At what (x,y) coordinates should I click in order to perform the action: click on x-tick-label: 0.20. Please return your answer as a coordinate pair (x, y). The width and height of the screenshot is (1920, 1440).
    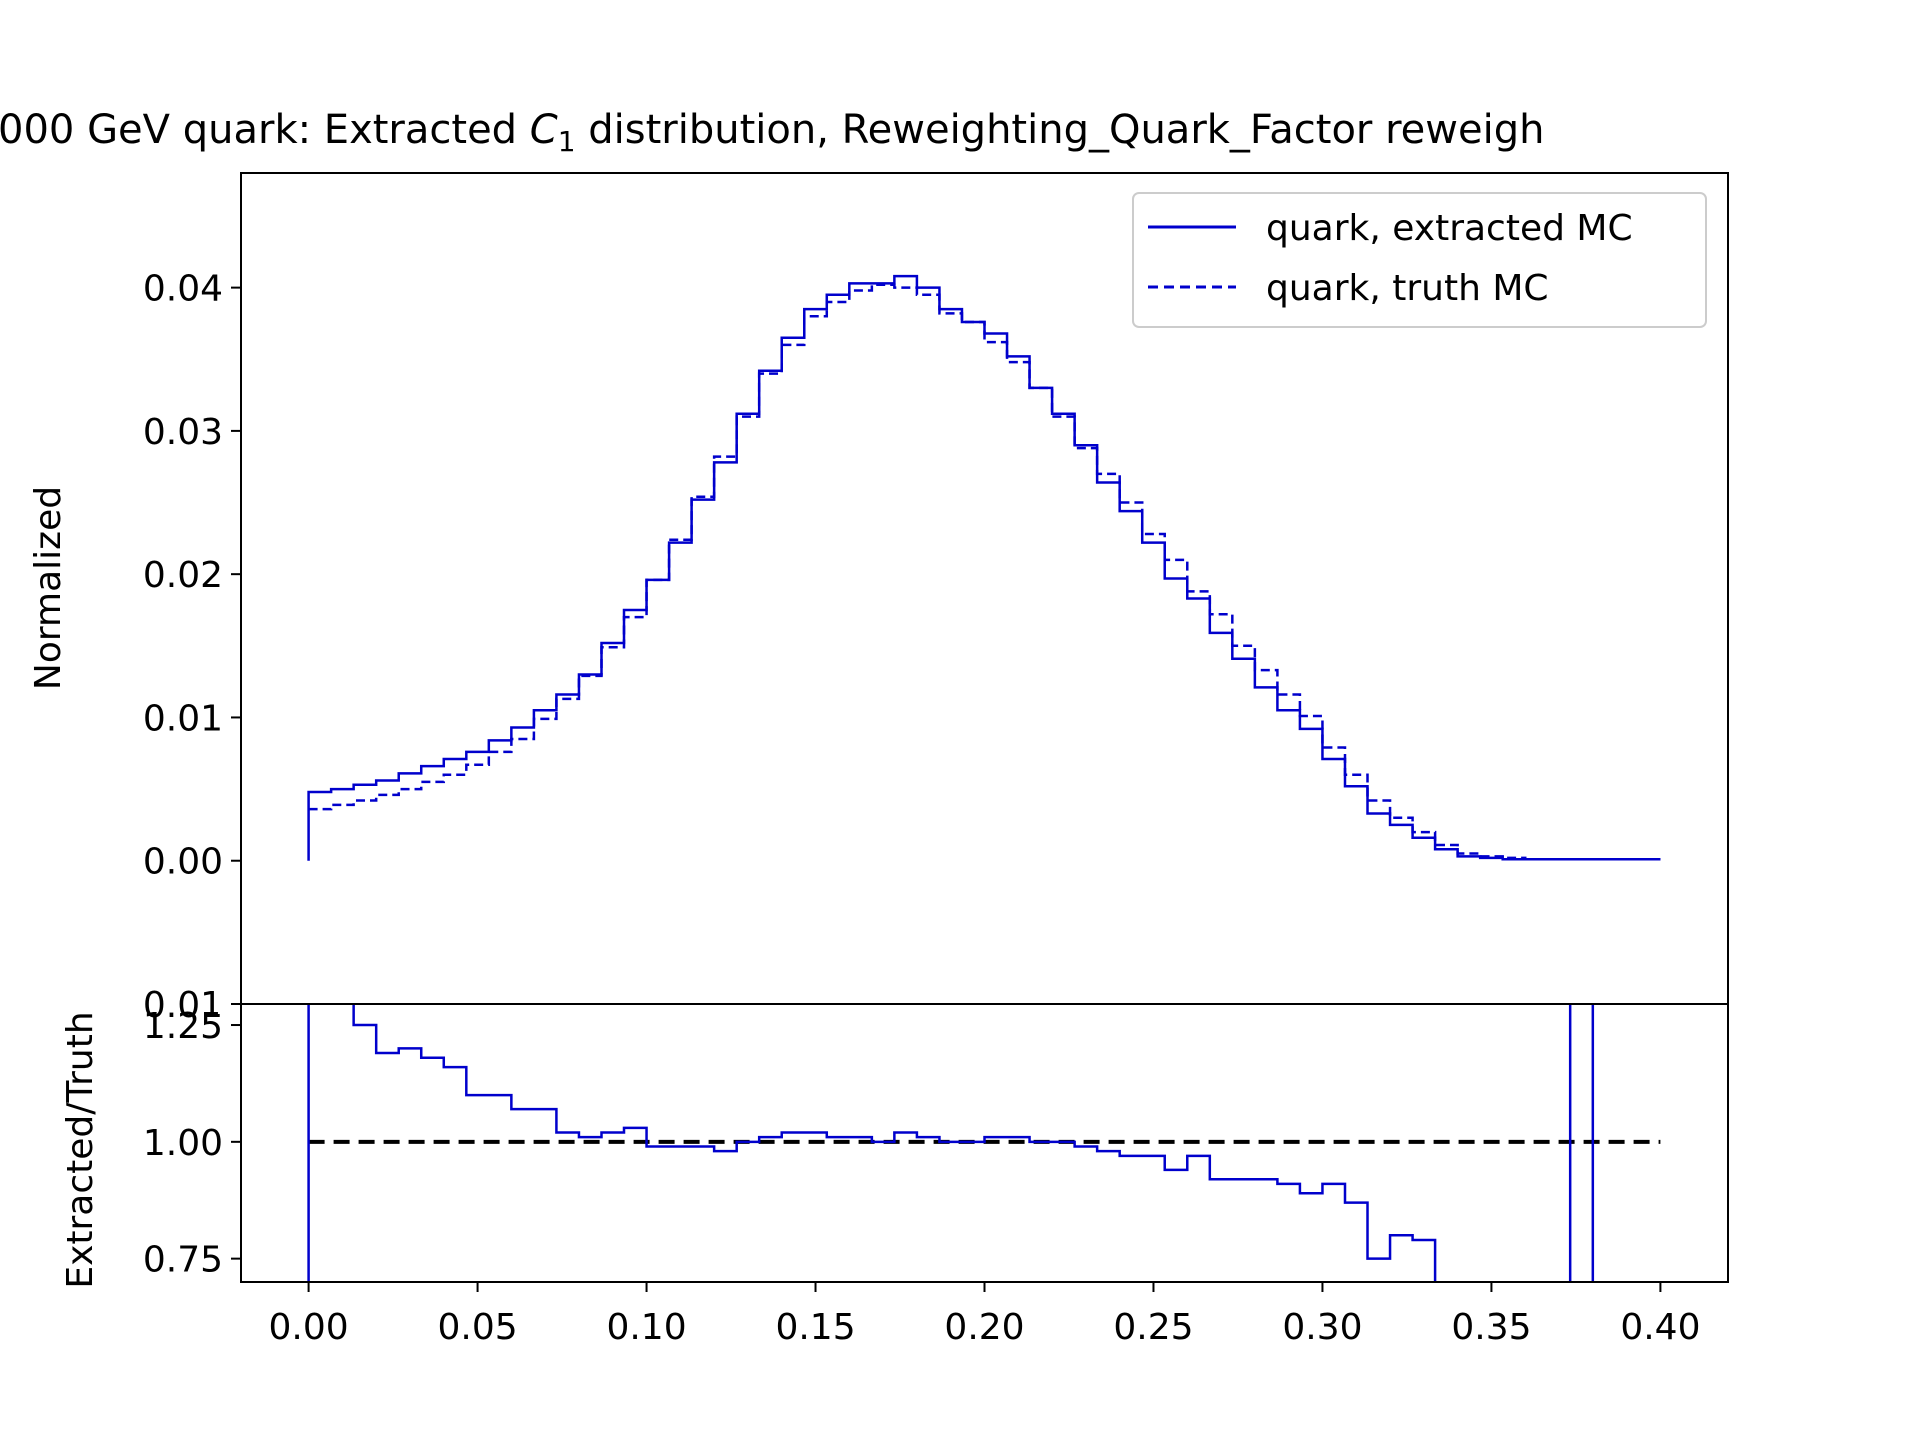
    Looking at the image, I should click on (984, 1327).